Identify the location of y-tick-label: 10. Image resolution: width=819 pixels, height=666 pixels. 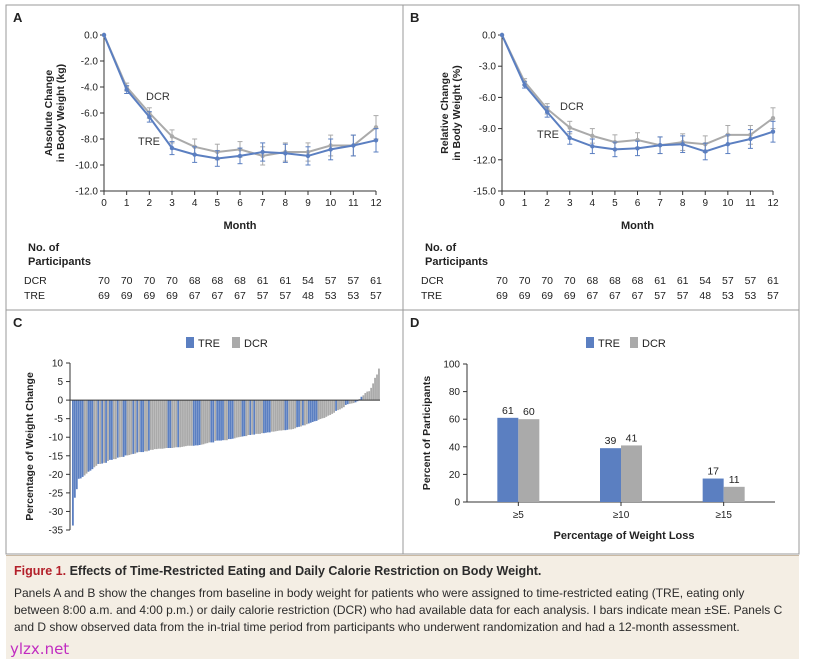
(58, 364).